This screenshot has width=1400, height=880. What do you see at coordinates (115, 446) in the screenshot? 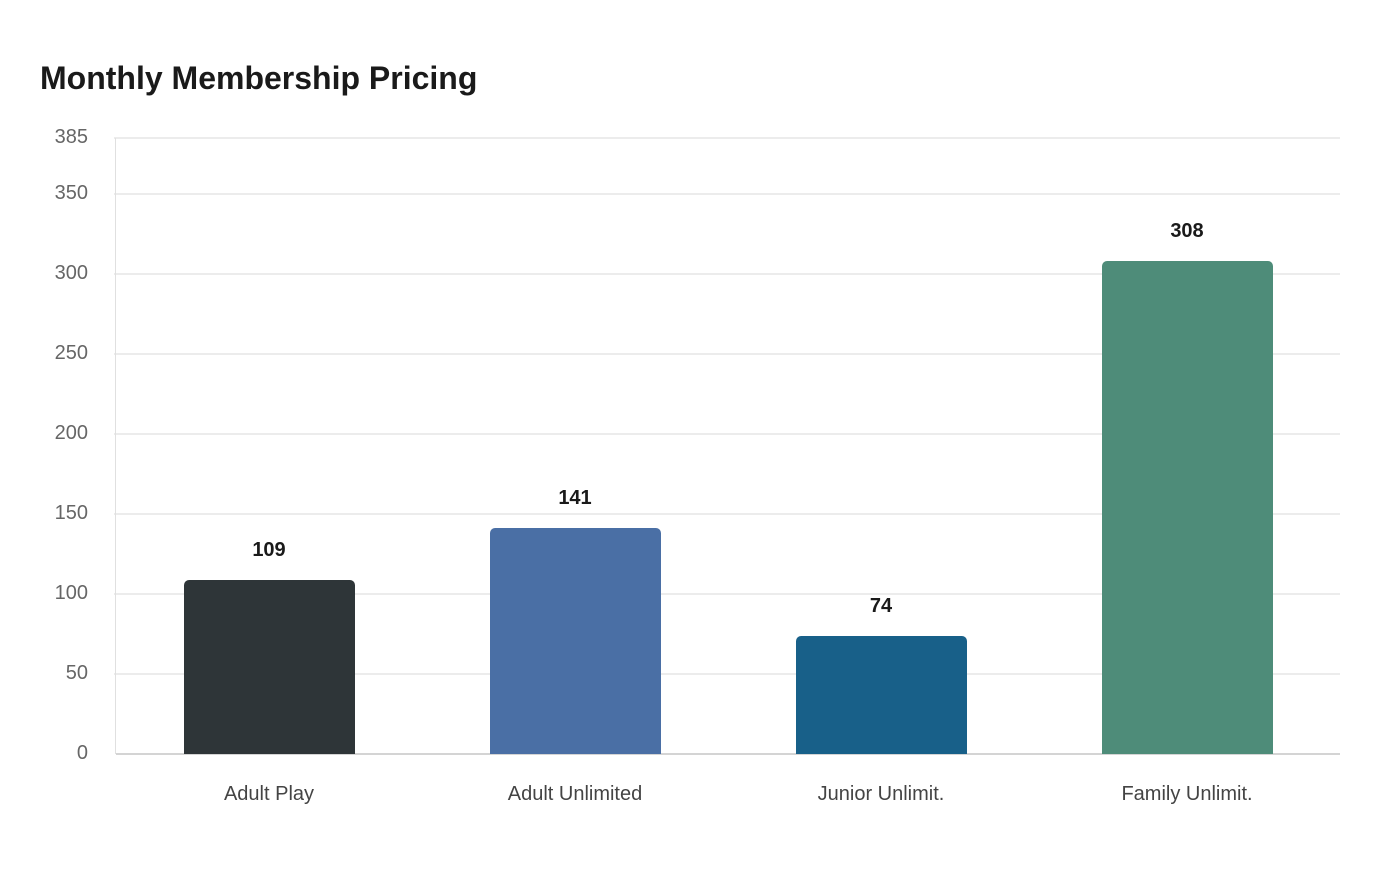
I see `y-axis-line` at bounding box center [115, 446].